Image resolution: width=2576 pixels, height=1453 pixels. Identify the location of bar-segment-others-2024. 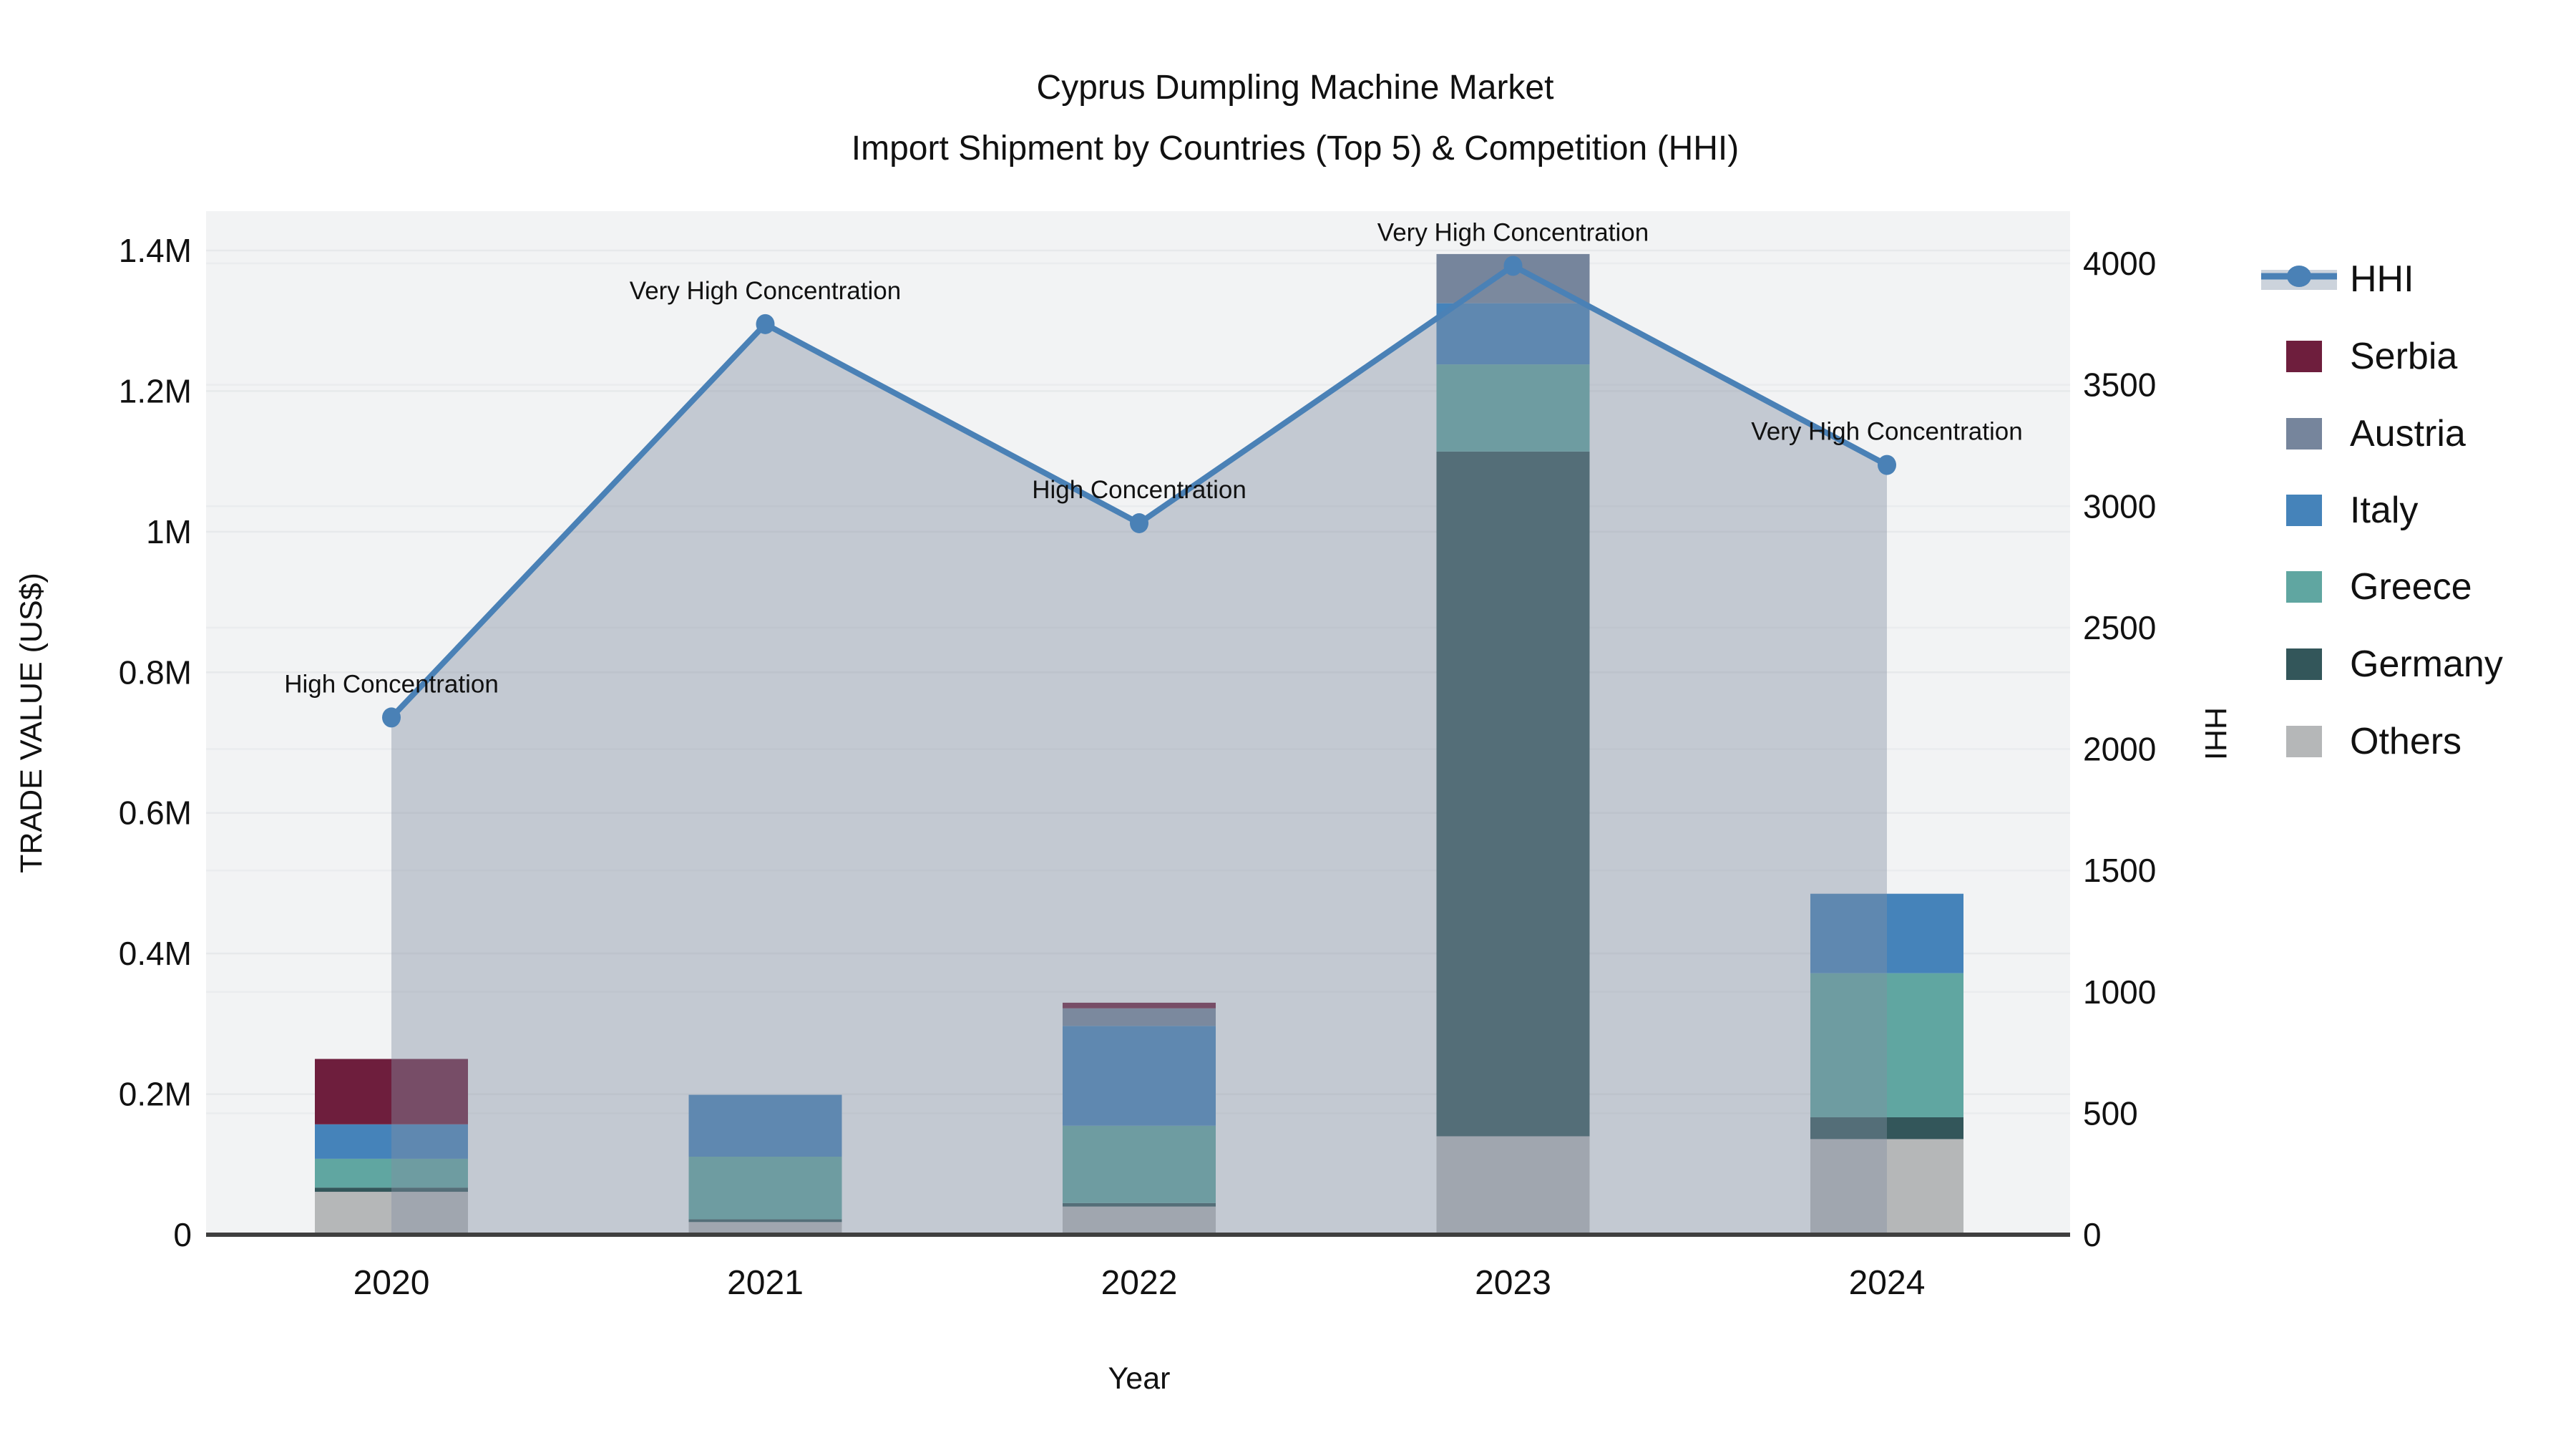
(1886, 1187).